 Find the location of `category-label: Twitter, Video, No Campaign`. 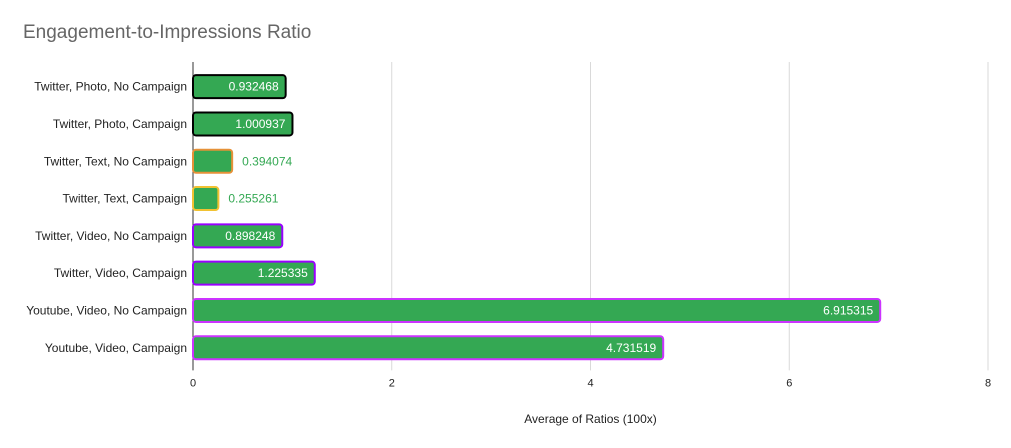

category-label: Twitter, Video, No Campaign is located at coordinates (111, 236).